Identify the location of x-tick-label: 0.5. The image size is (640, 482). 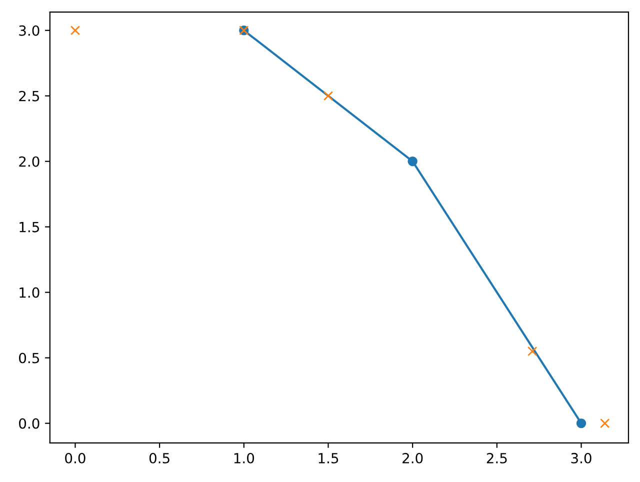
(159, 458).